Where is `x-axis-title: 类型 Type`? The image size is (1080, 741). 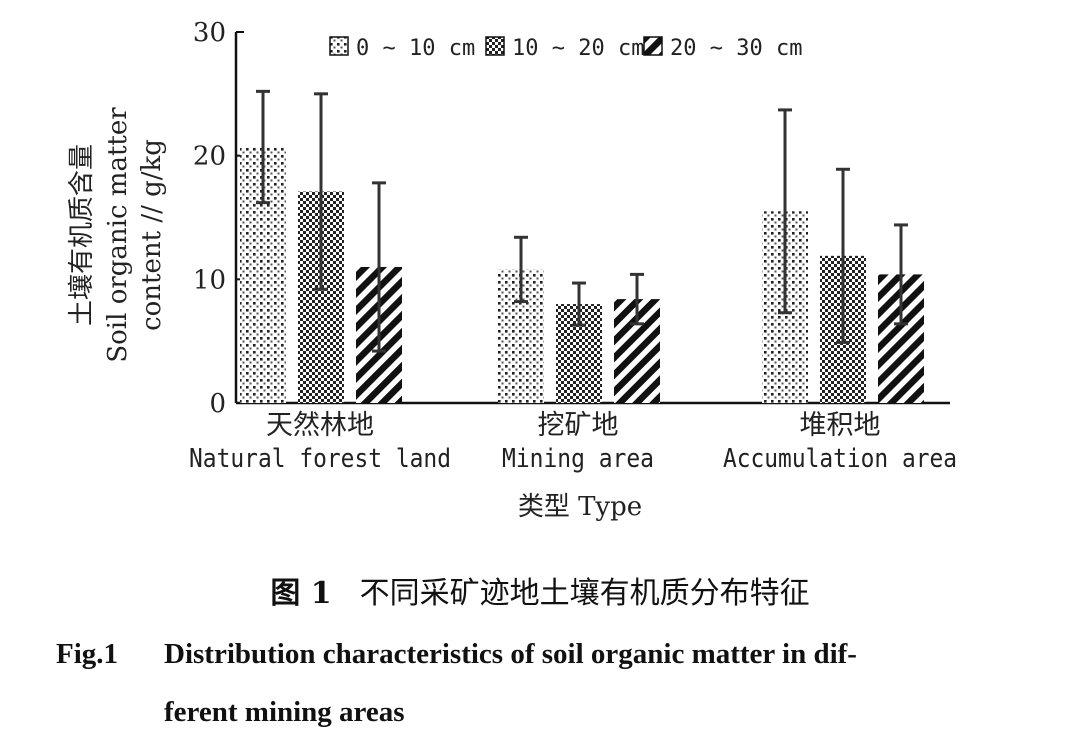 x-axis-title: 类型 Type is located at coordinates (580, 507).